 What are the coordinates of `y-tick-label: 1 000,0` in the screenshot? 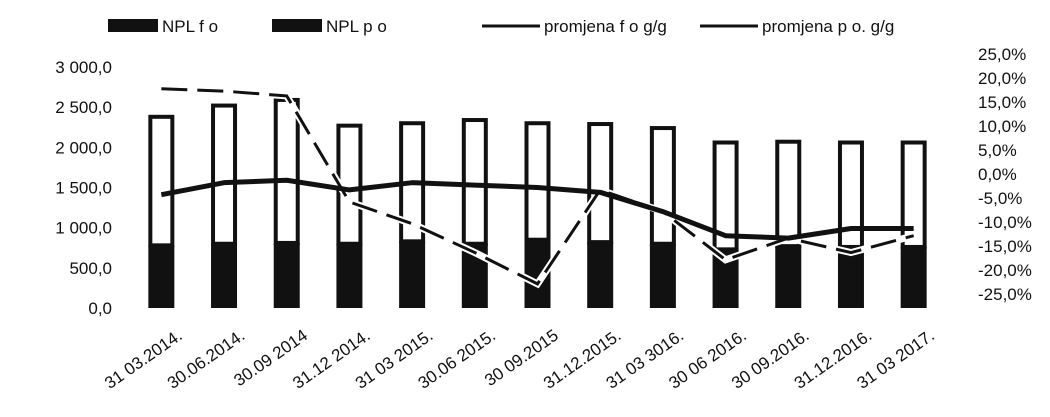 It's located at (83, 228).